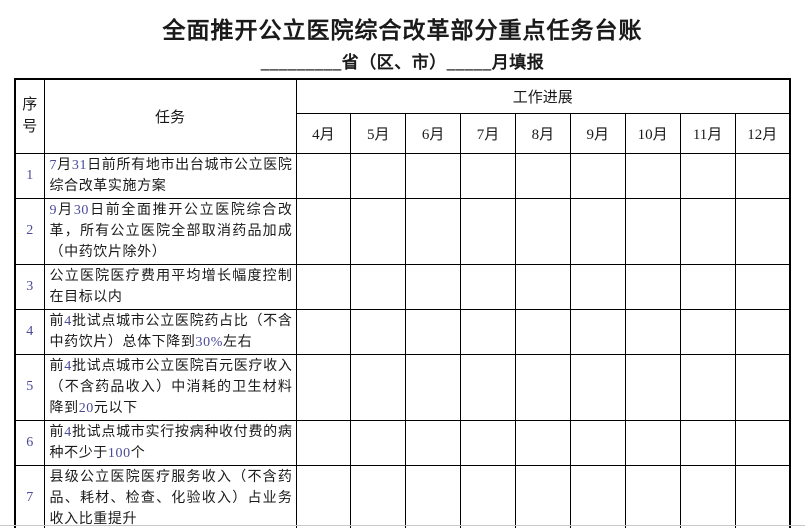  I want to click on progress-cell-row6-month10, so click(652, 442).